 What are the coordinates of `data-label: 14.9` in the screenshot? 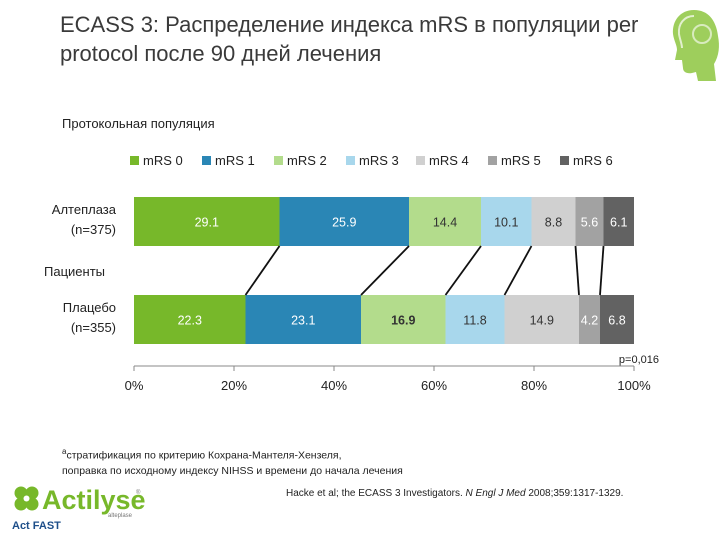 It's located at (542, 321).